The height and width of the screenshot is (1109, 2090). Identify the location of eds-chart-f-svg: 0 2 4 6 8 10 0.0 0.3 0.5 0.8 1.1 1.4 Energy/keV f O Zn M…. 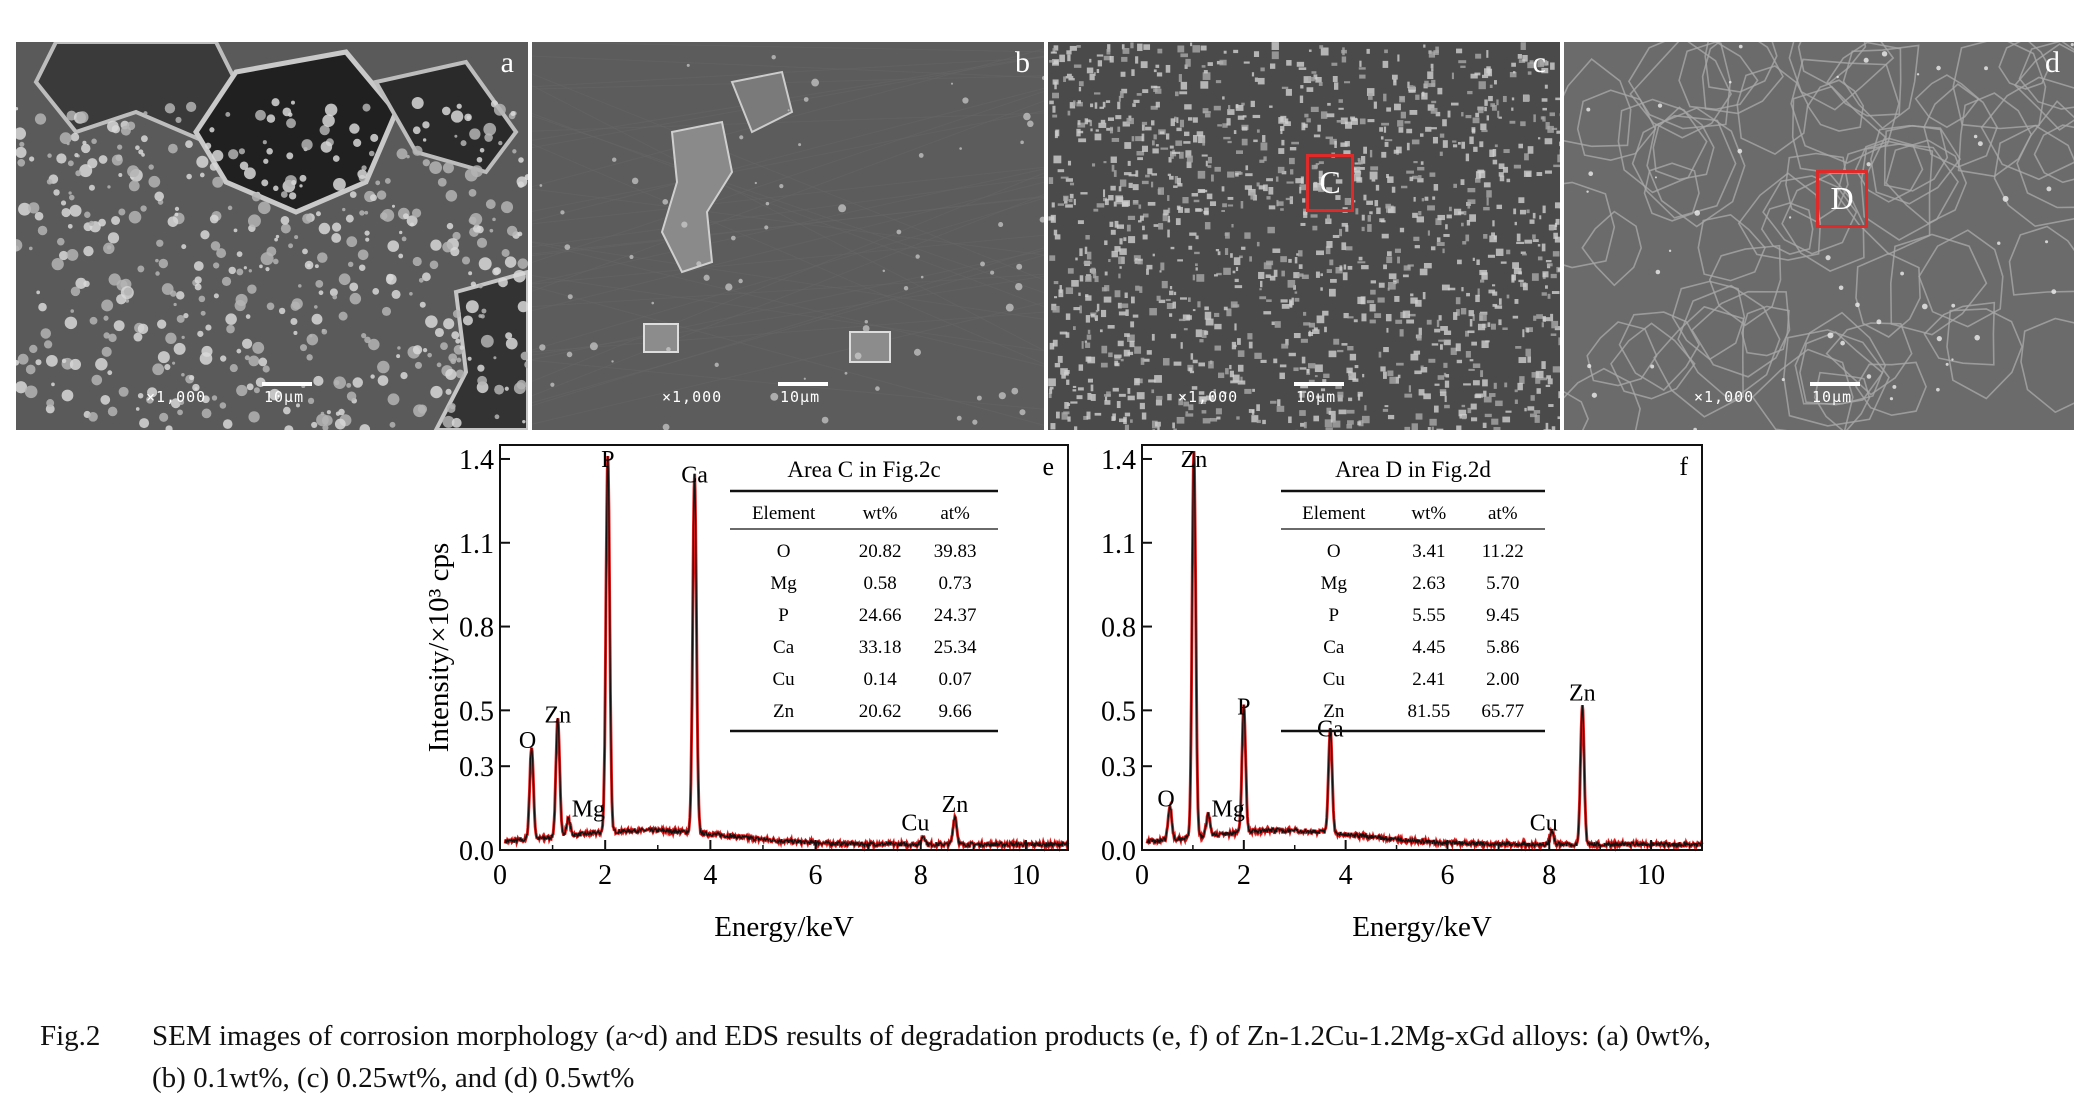
(1402, 693).